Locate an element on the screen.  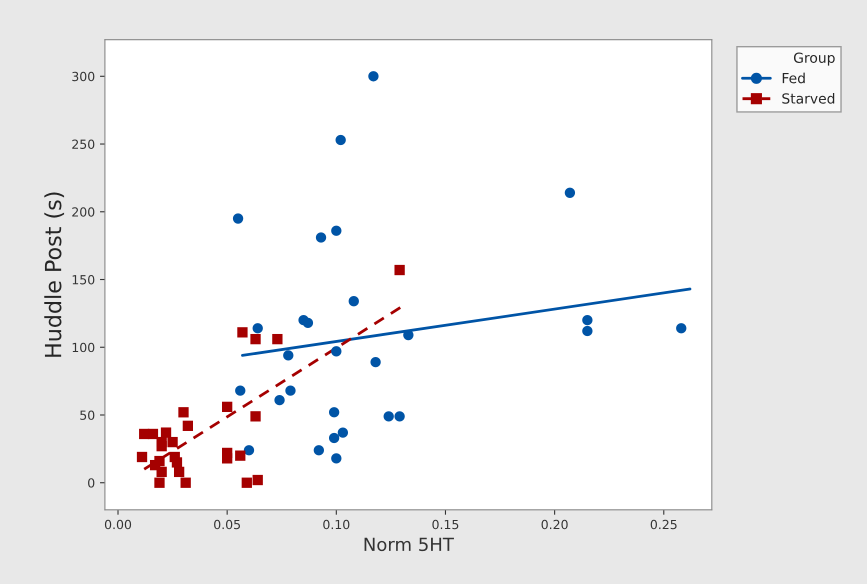
y-tick-label: 250 is located at coordinates (83, 144).